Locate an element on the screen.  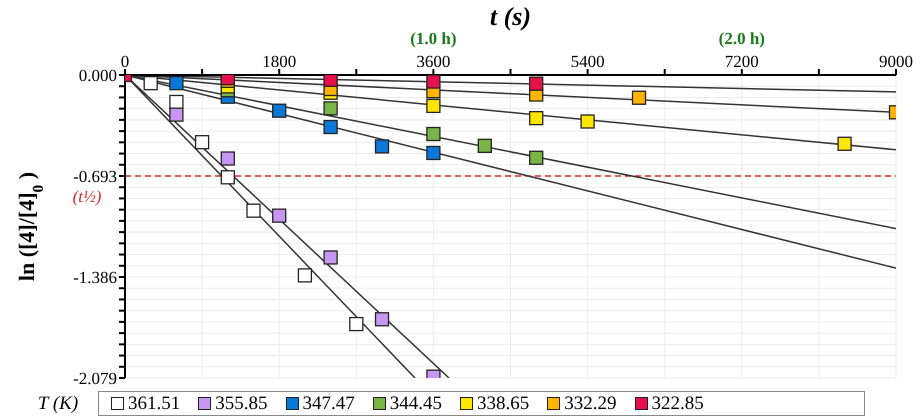
y-tick-label: -2.079 is located at coordinates (95, 378).